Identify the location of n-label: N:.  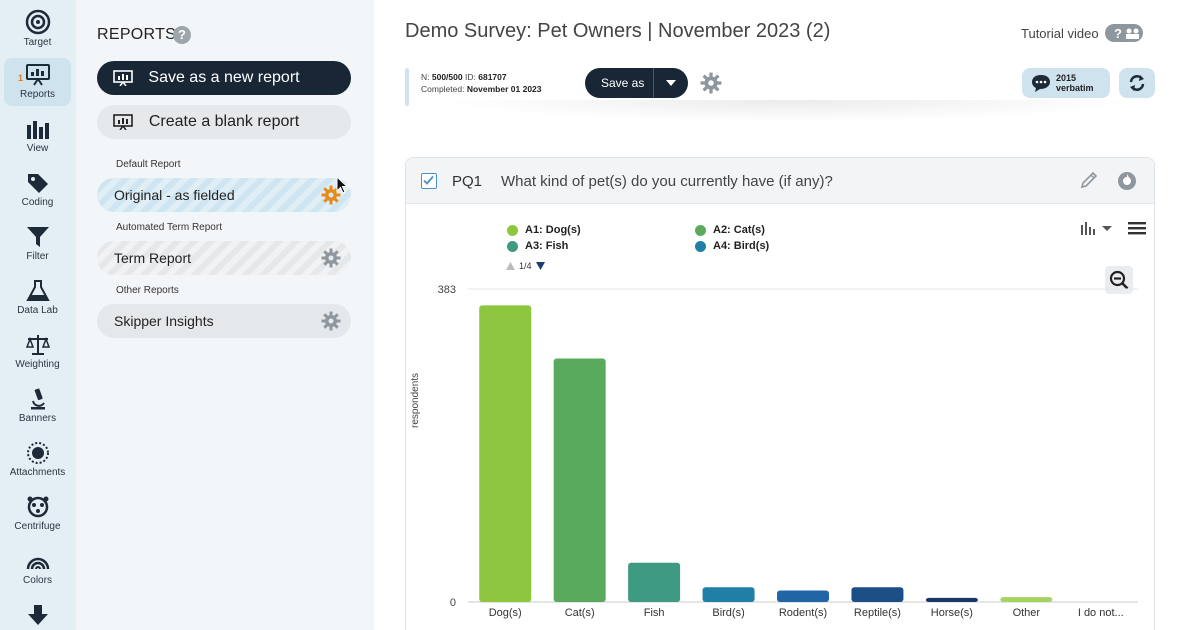
(425, 77).